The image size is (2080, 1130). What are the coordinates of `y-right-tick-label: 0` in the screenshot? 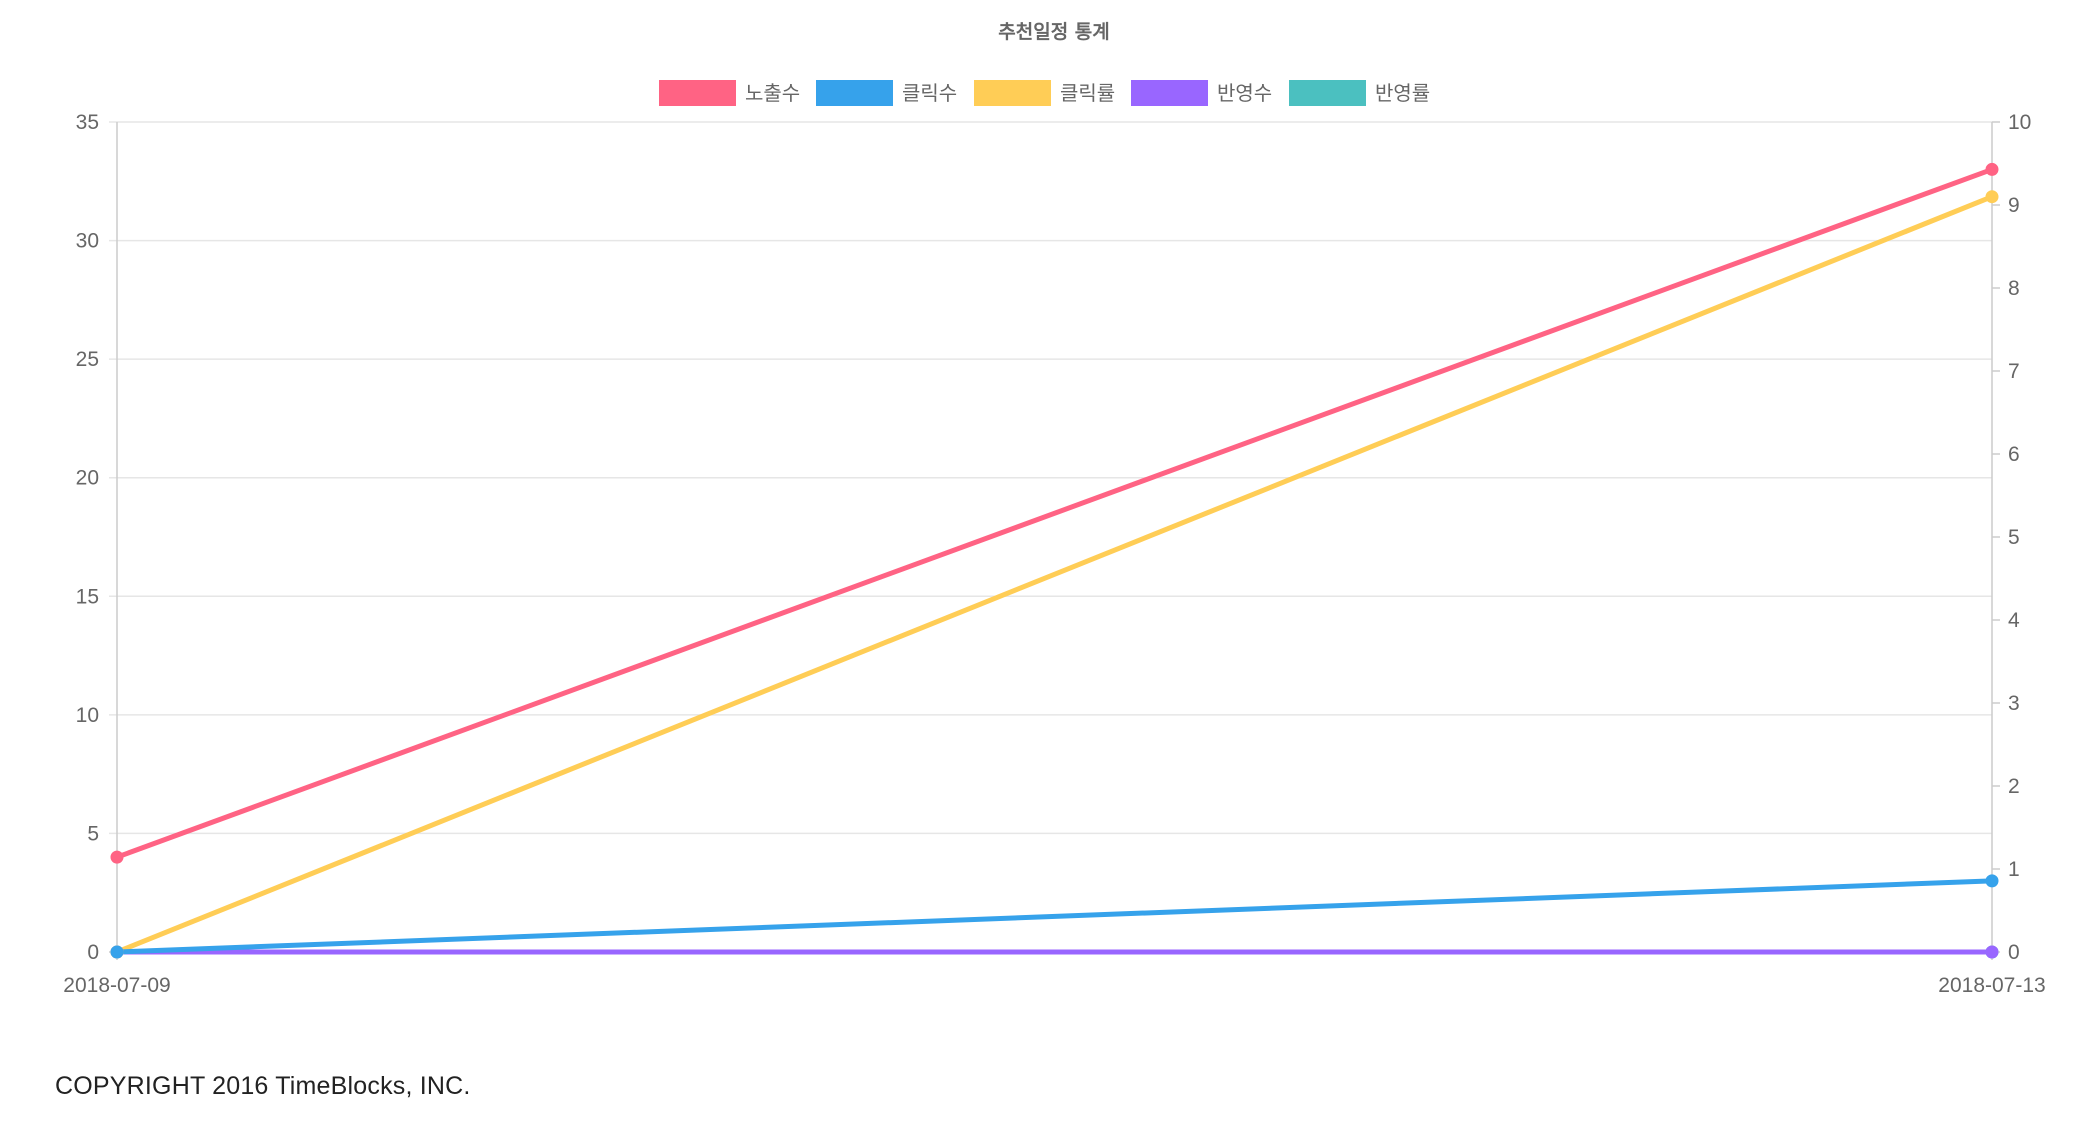 It's located at (2014, 952).